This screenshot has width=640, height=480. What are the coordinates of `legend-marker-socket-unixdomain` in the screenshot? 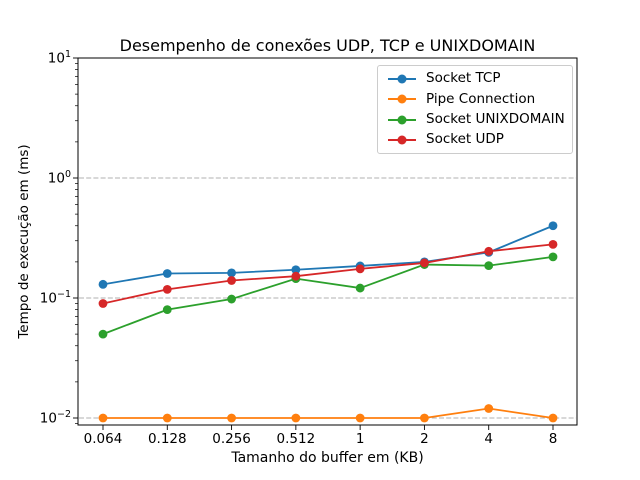 It's located at (402, 120).